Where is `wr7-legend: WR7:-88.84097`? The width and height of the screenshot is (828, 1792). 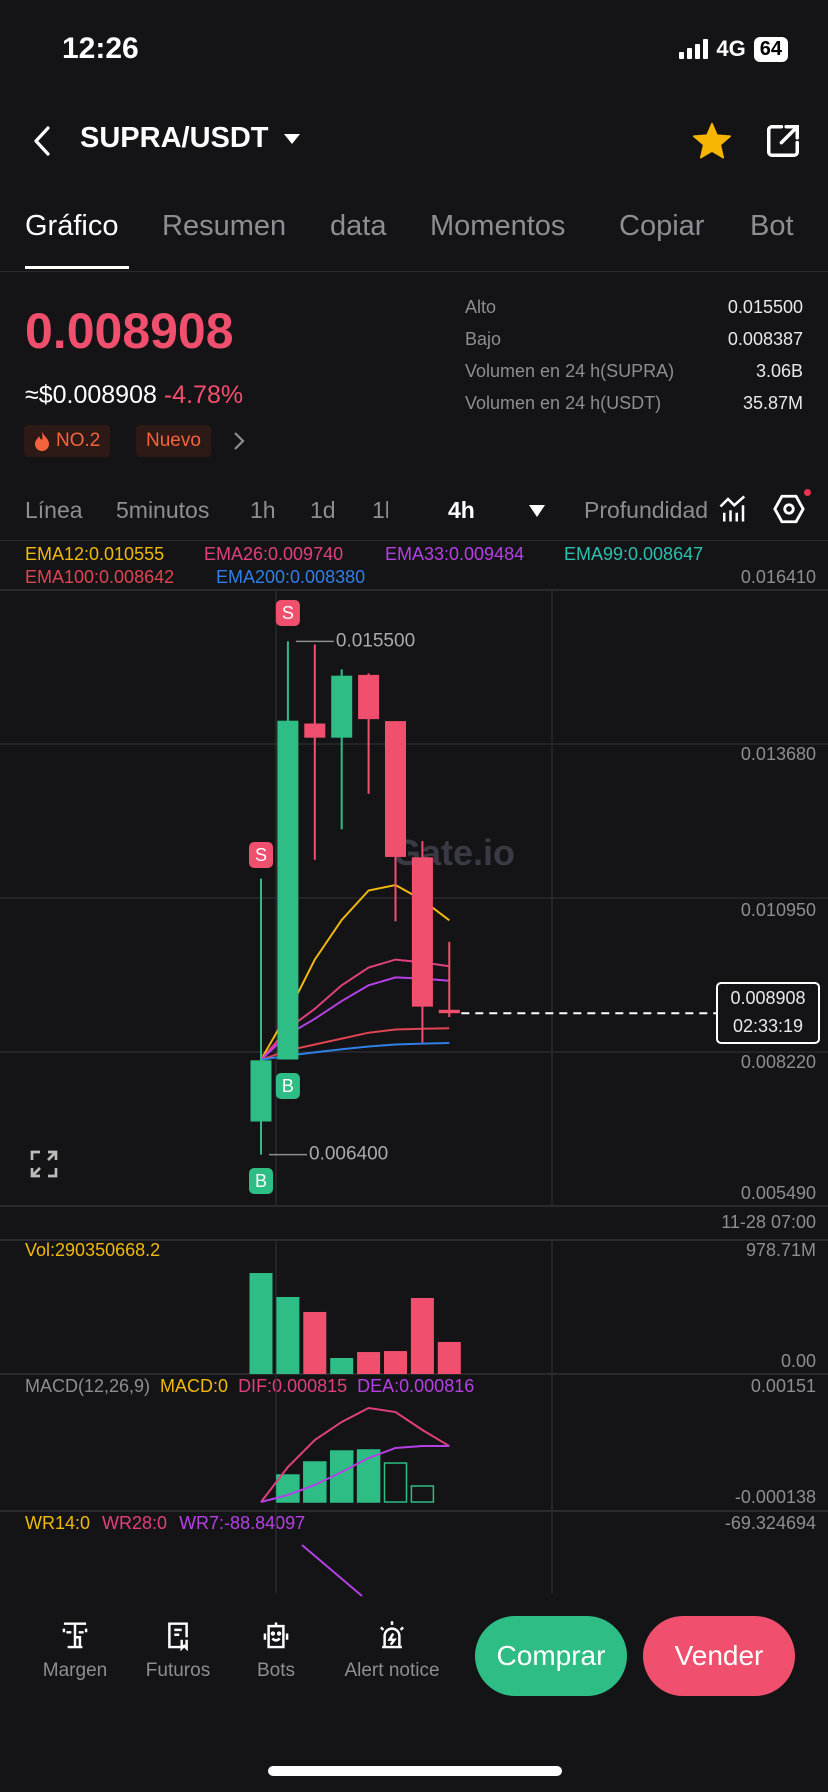
wr7-legend: WR7:-88.84097 is located at coordinates (242, 1523).